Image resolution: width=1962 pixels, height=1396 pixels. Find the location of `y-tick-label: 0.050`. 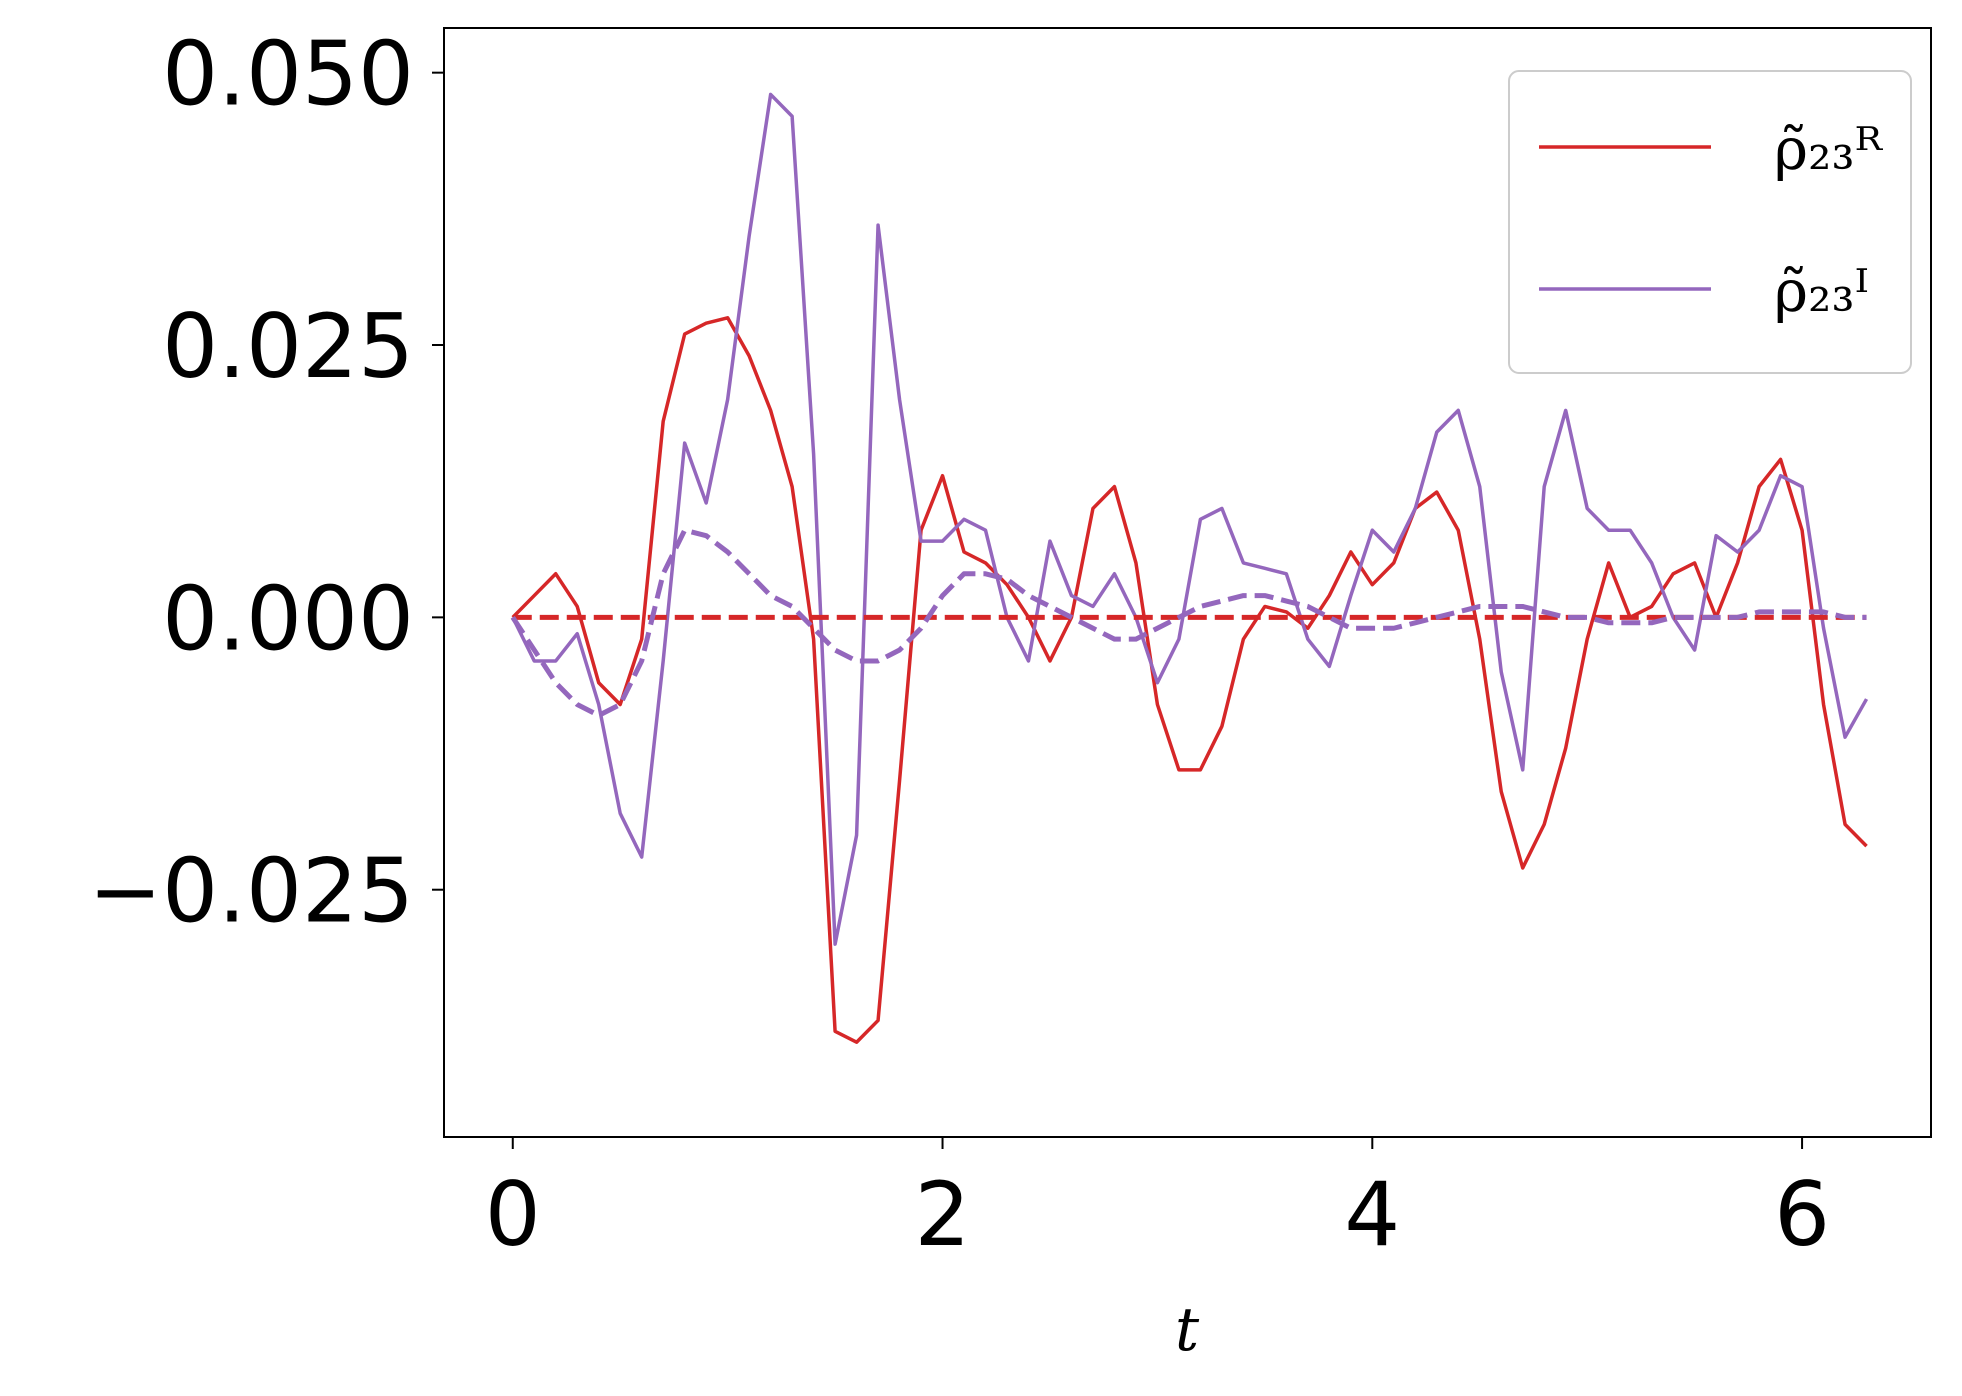

y-tick-label: 0.050 is located at coordinates (288, 74).